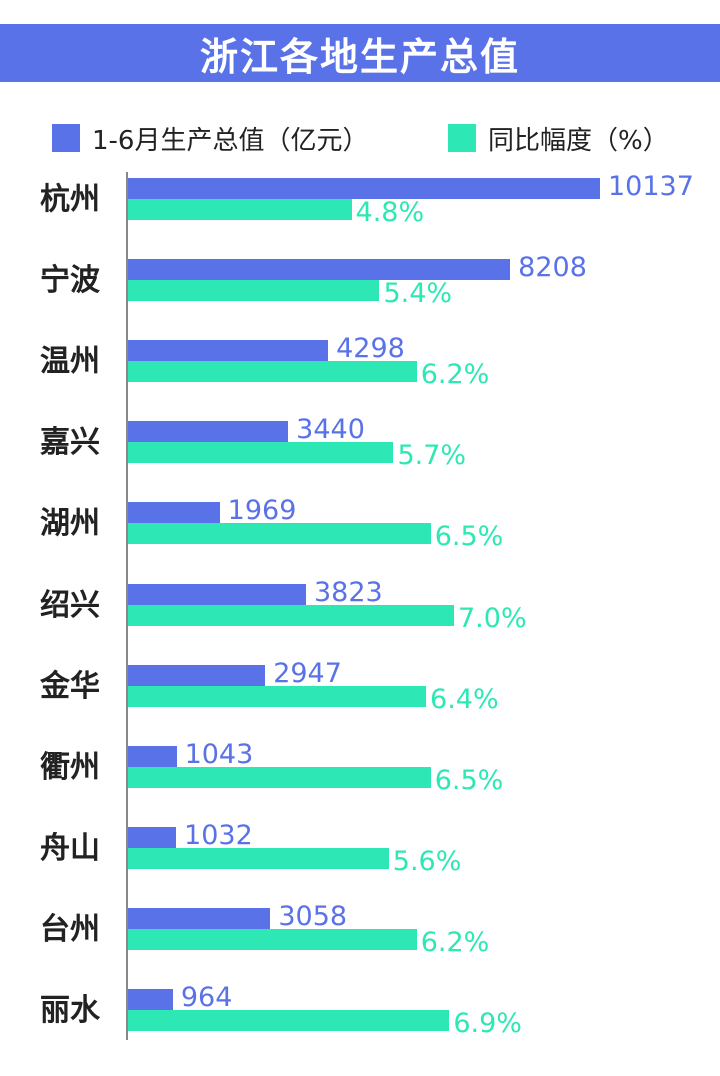  Describe the element at coordinates (552, 268) in the screenshot. I see `value-label: 8208` at that location.